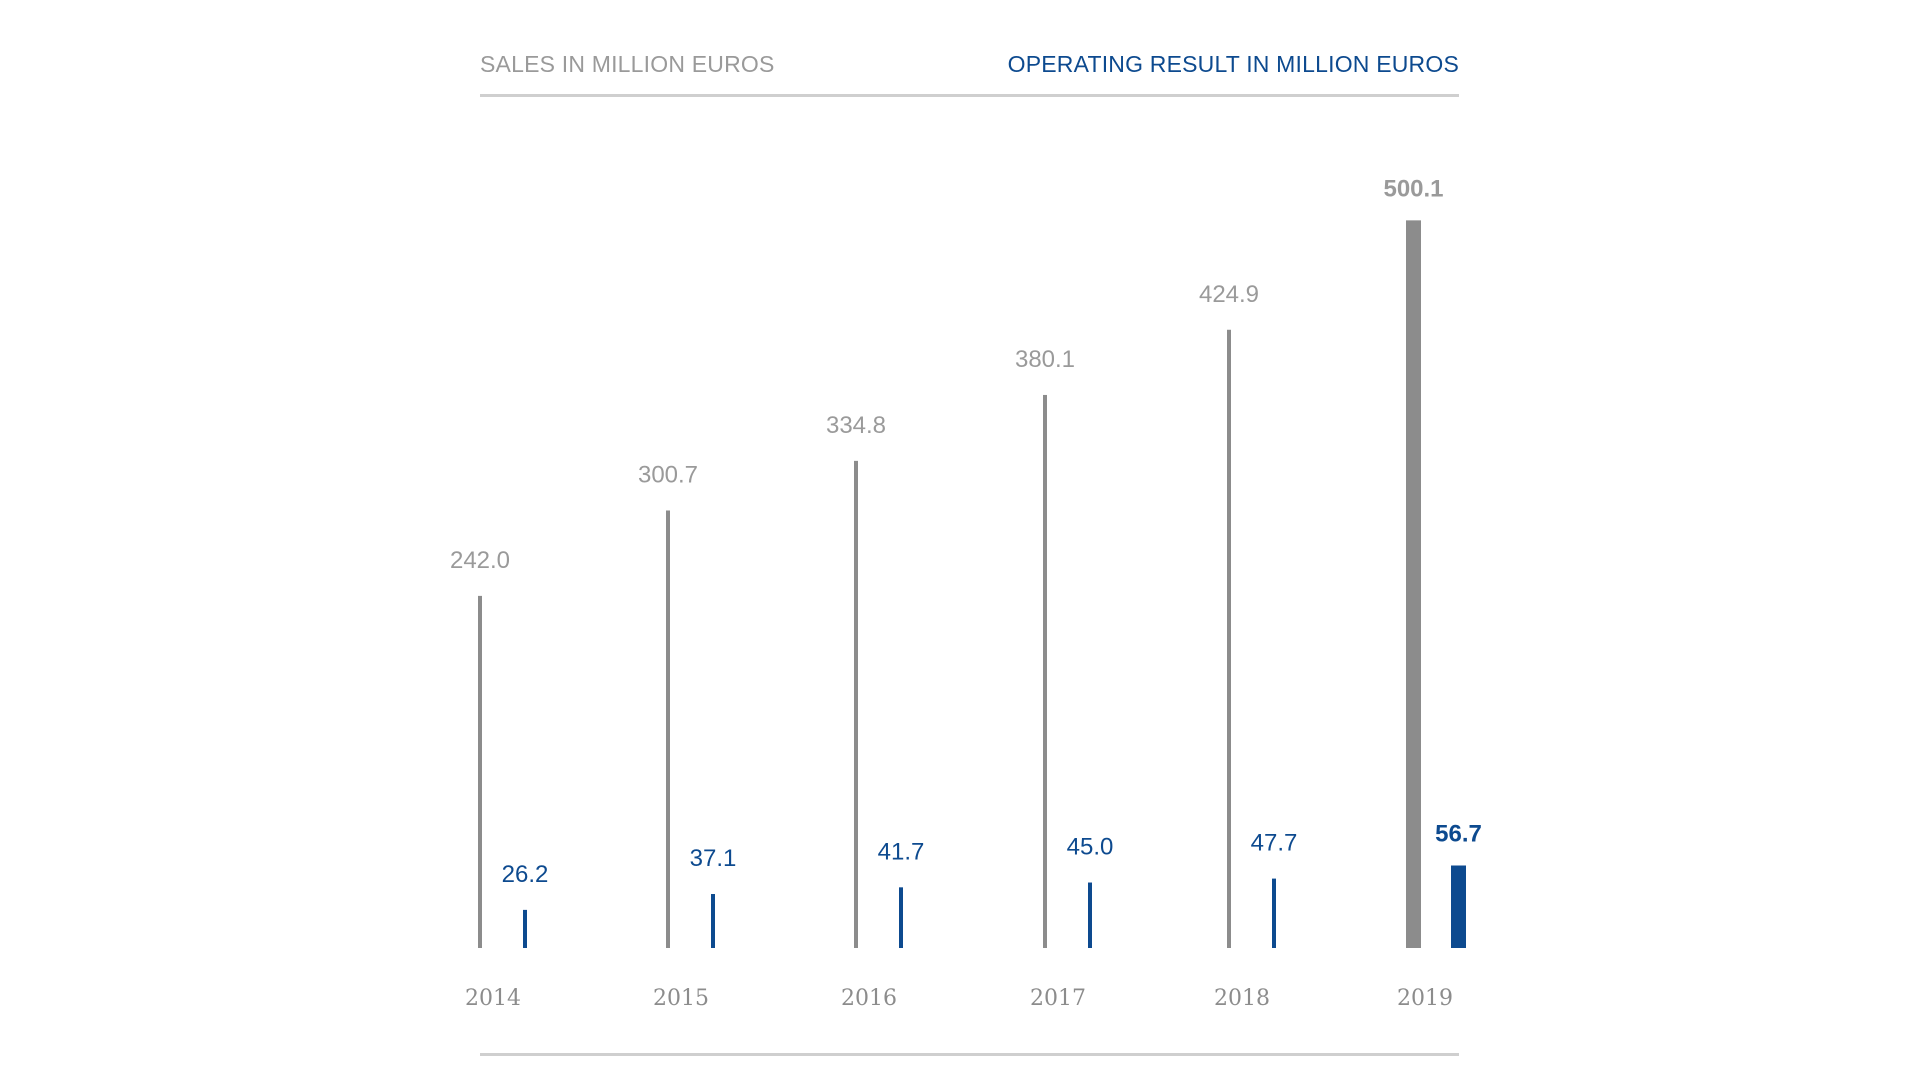 This screenshot has height=1070, width=1920. What do you see at coordinates (1413, 584) in the screenshot?
I see `sales-bar-2019` at bounding box center [1413, 584].